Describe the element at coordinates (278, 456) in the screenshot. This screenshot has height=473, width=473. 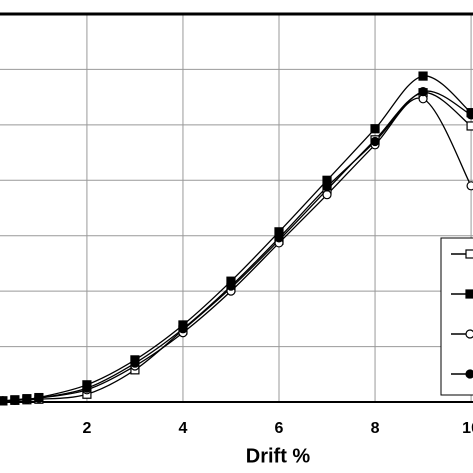
I see `x-axis-label: Drift %` at that location.